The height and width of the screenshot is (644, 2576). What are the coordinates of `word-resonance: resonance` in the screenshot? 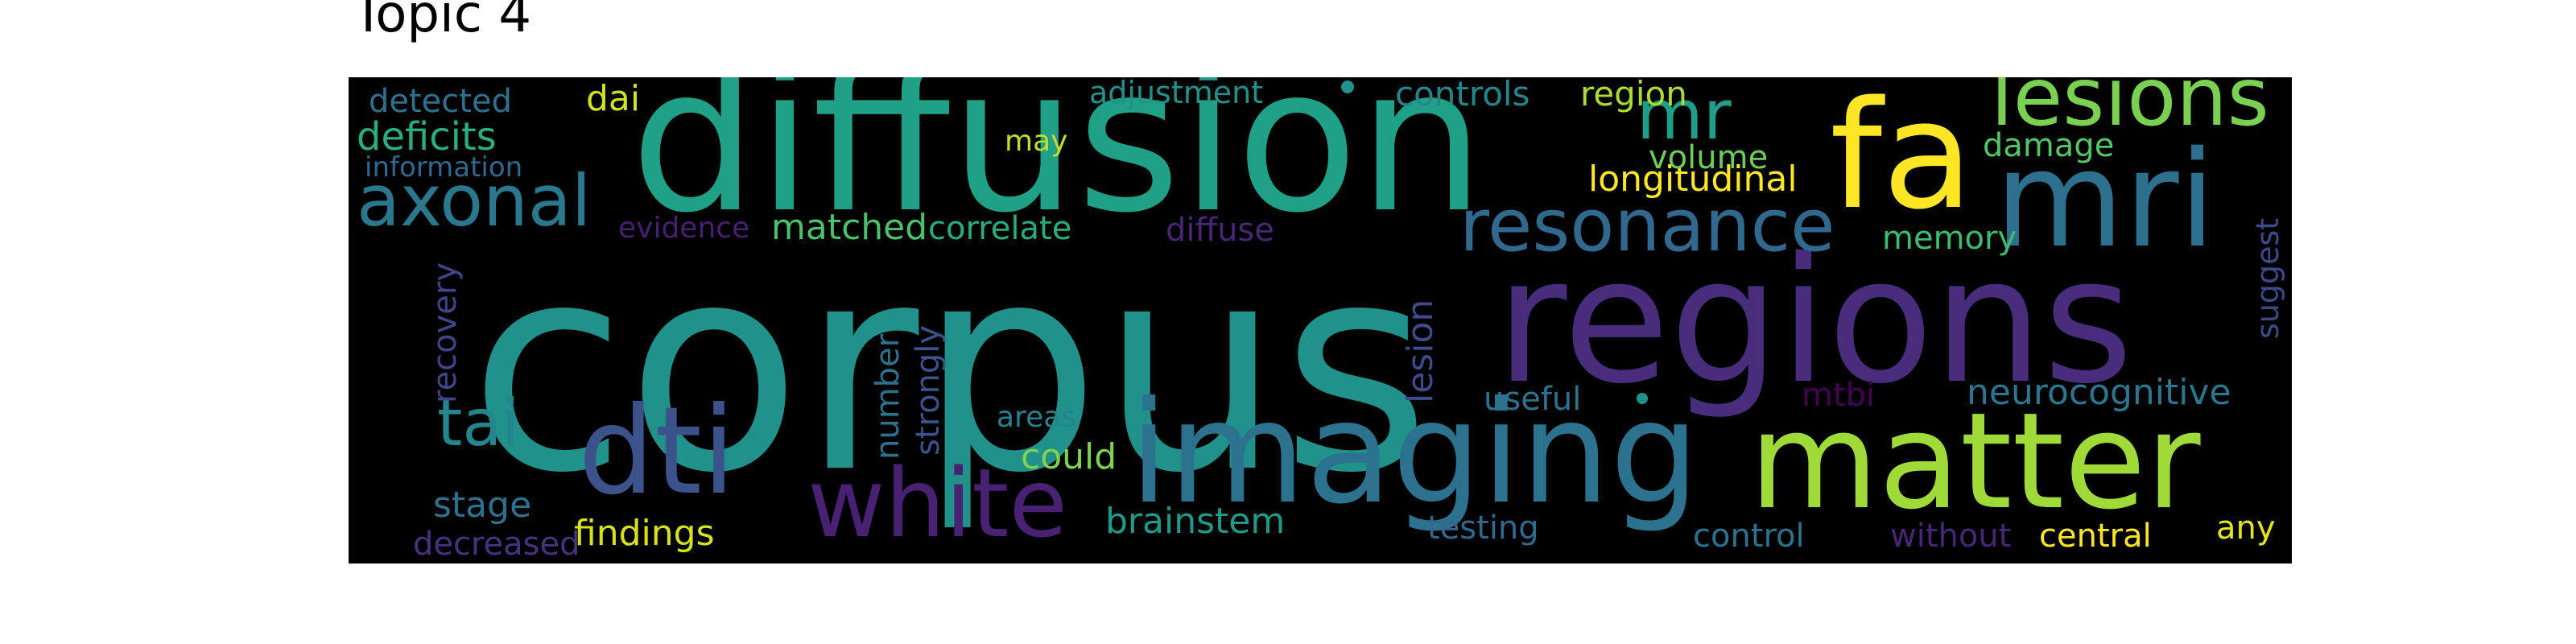 It's located at (1647, 226).